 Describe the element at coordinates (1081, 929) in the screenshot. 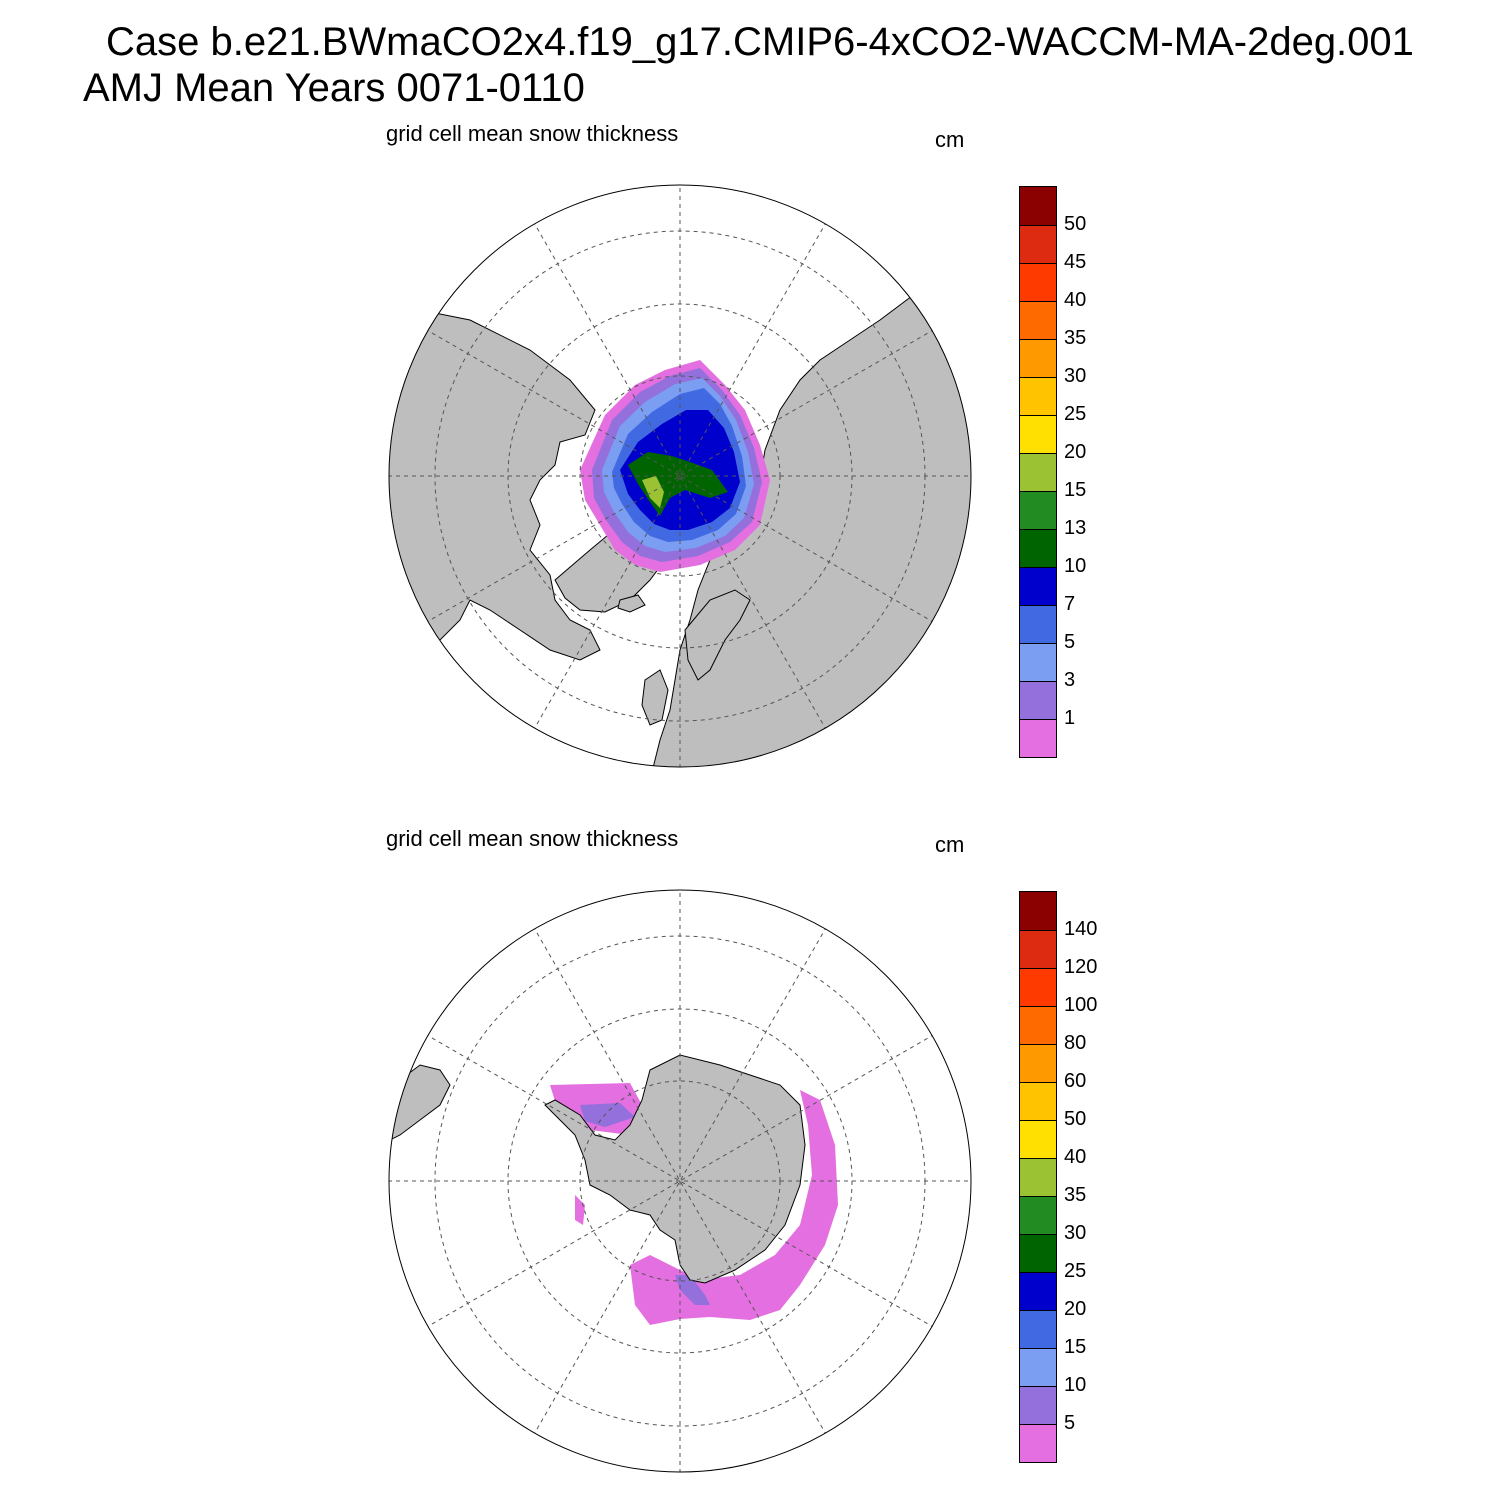

I see `colorbar-tick-label: 140` at that location.